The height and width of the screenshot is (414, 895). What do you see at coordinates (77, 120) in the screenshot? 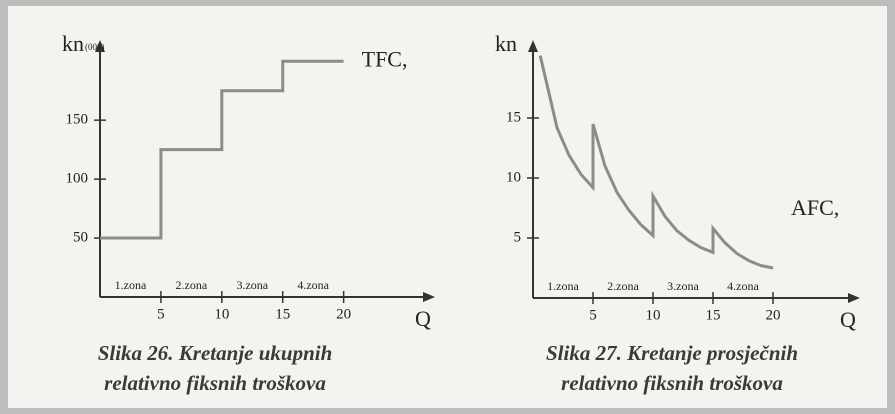
I see `y-tick-label: 150` at bounding box center [77, 120].